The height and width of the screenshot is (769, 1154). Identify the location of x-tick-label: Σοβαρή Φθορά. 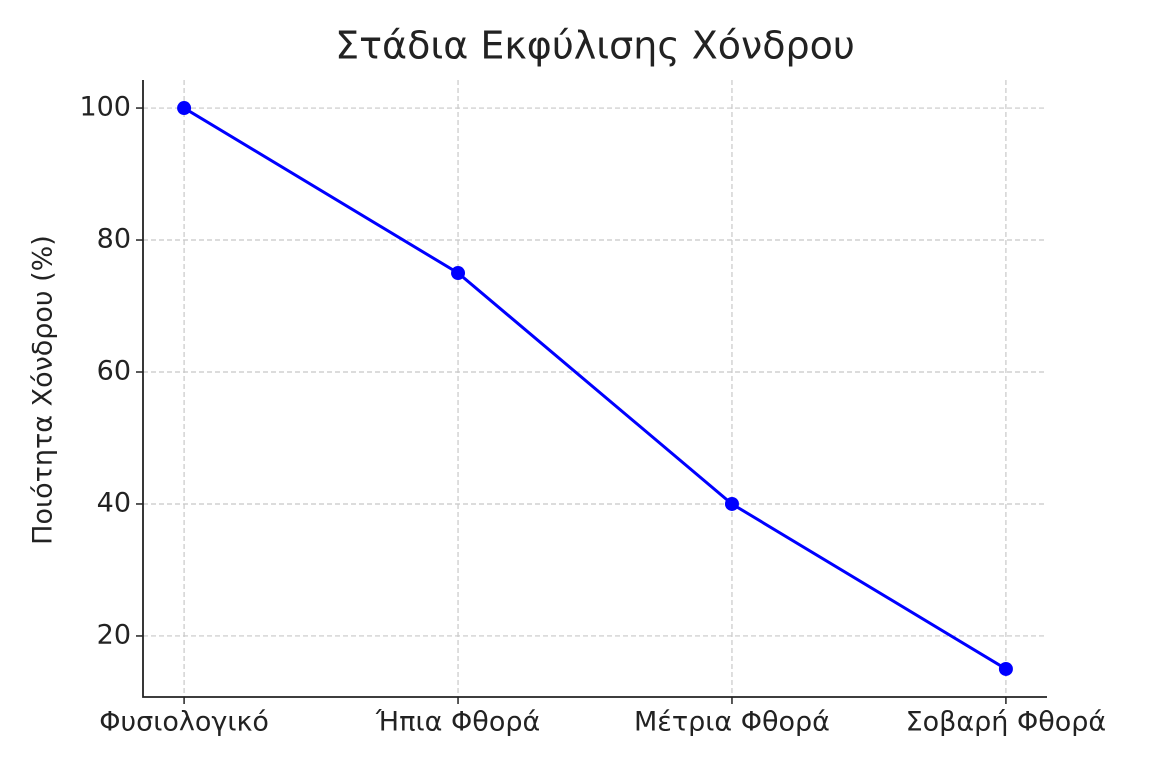
(1006, 722).